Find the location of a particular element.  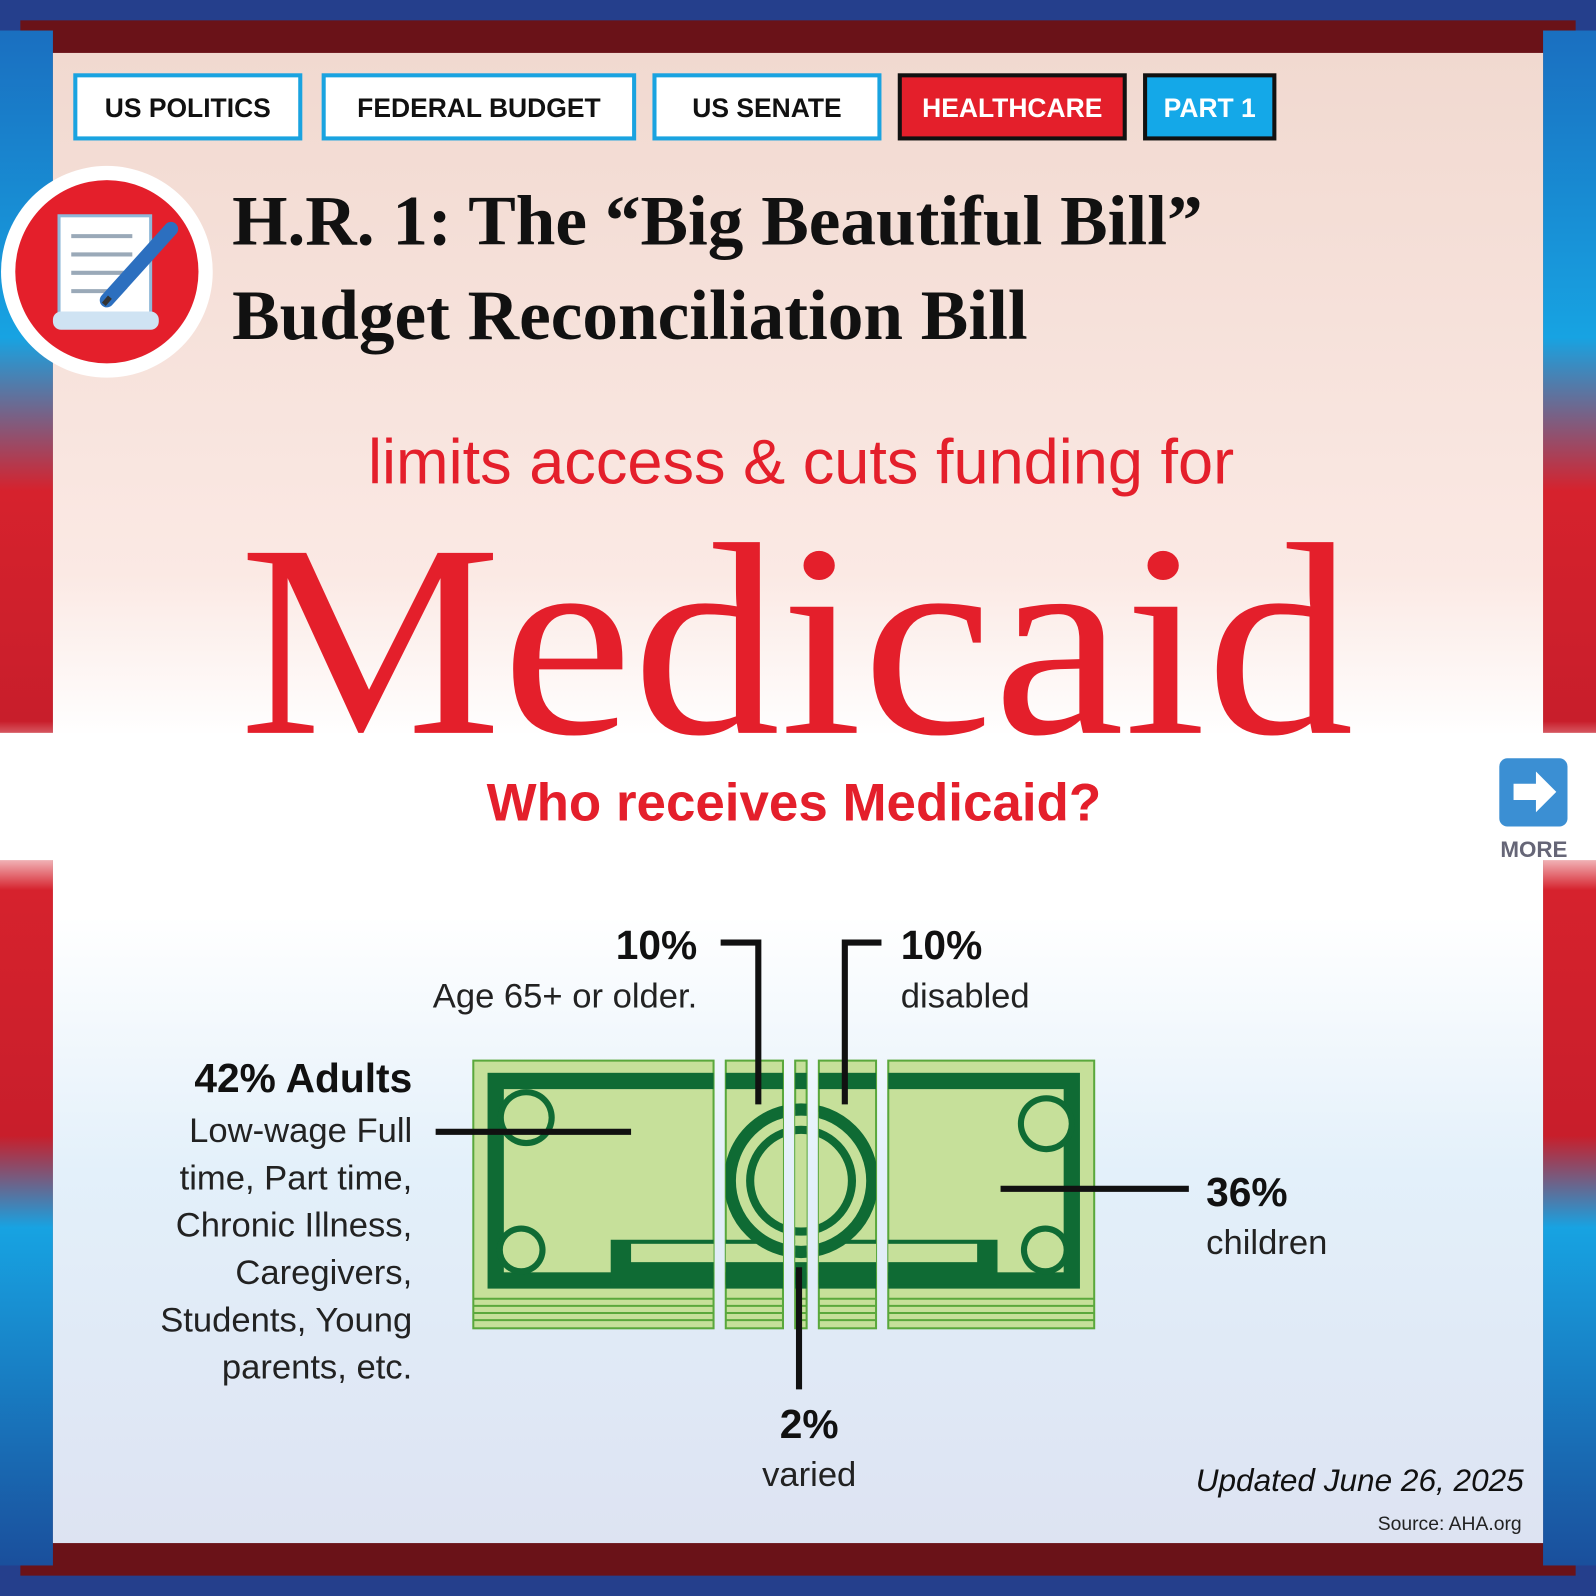

tag-label: HEALTHCARE is located at coordinates (1012, 108).